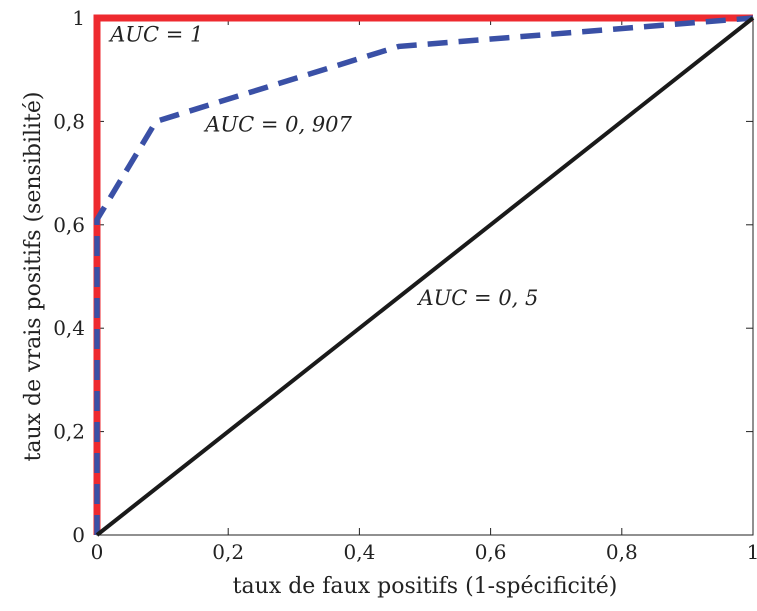 The height and width of the screenshot is (611, 757). I want to click on x-tick-label-1: 0,2, so click(228, 552).